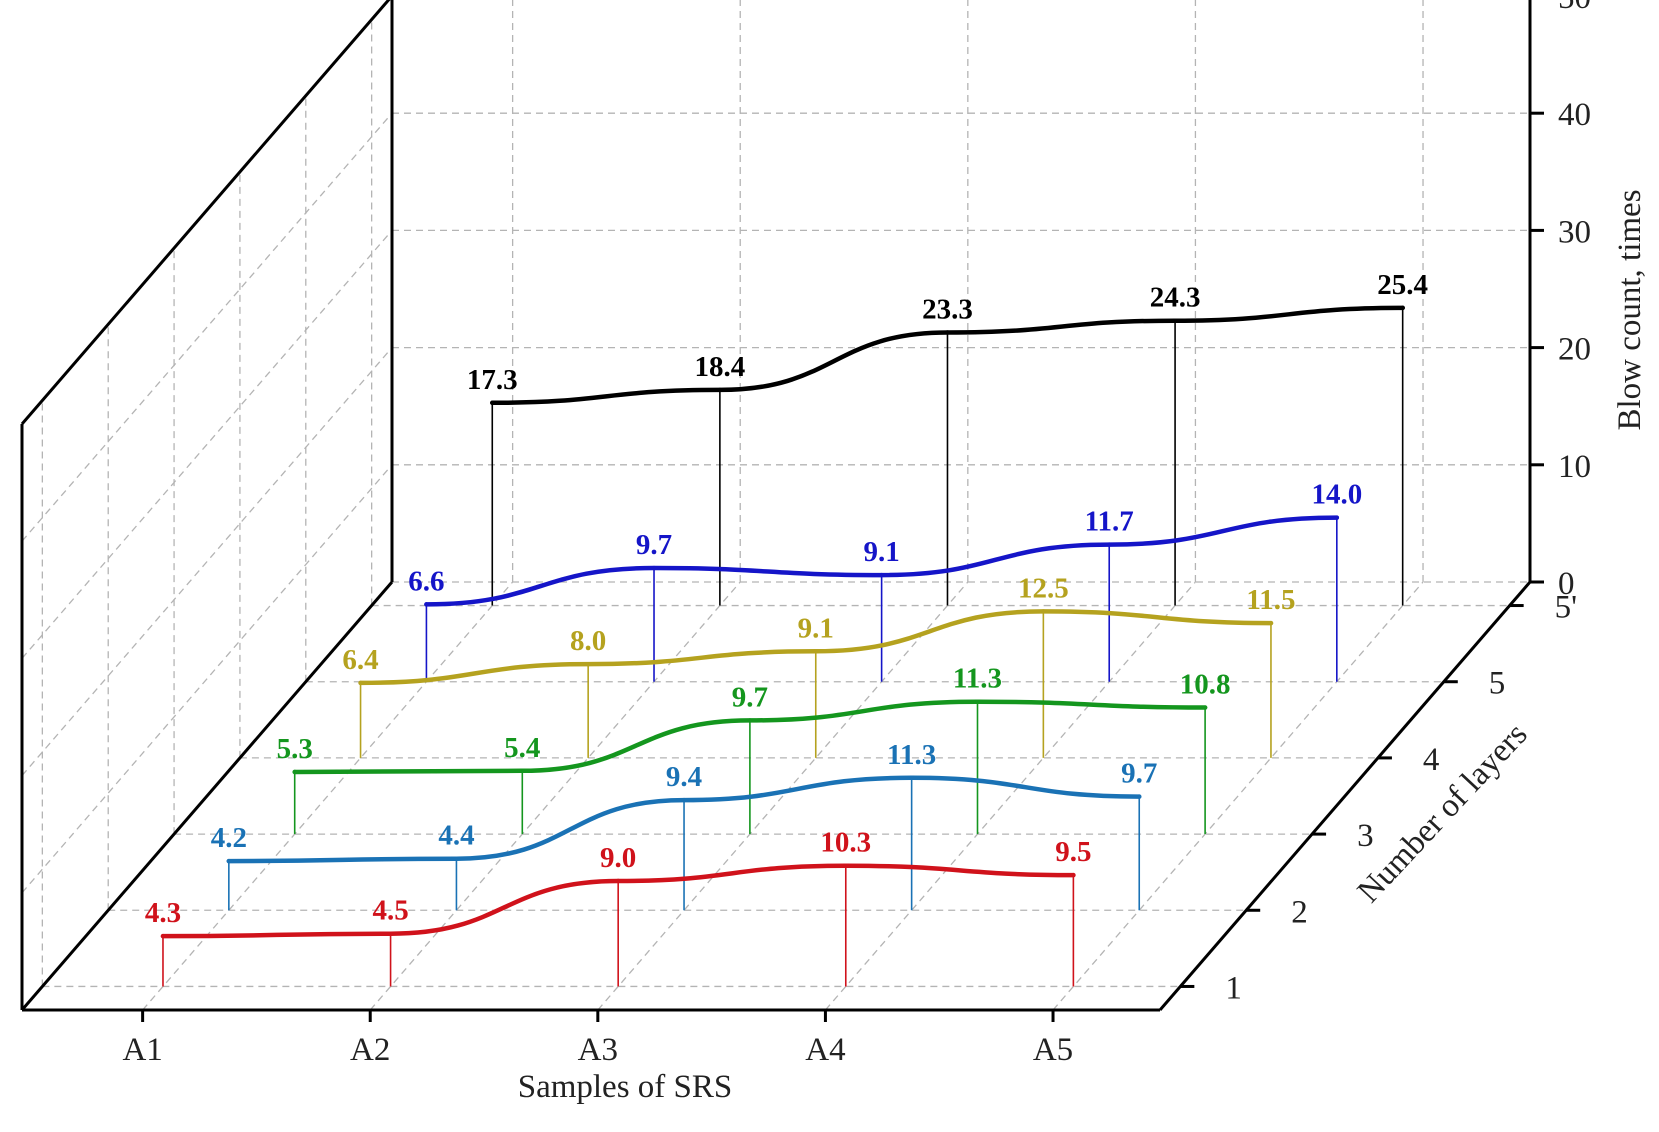  I want to click on data-label: 24.3, so click(1175, 298).